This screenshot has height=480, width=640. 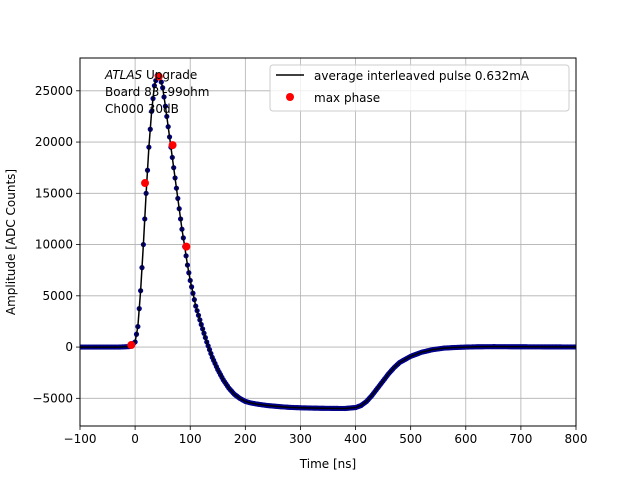 I want to click on y-tick-label: 0, so click(x=69, y=347).